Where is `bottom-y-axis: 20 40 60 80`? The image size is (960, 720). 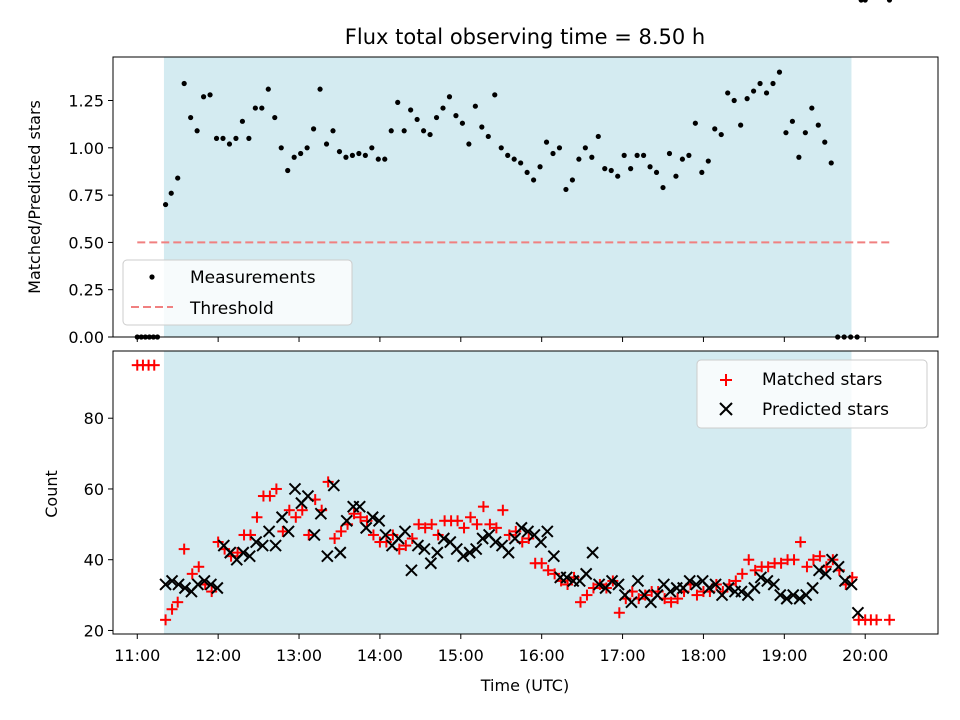
bottom-y-axis: 20 40 60 80 is located at coordinates (98, 524).